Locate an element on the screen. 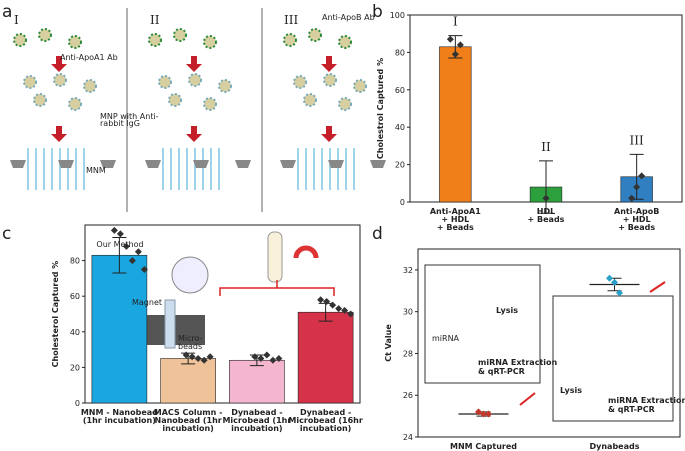 The image size is (685, 451). x-tick-label: Anti-ApoA1 + HDL + Beads is located at coordinates (455, 219).